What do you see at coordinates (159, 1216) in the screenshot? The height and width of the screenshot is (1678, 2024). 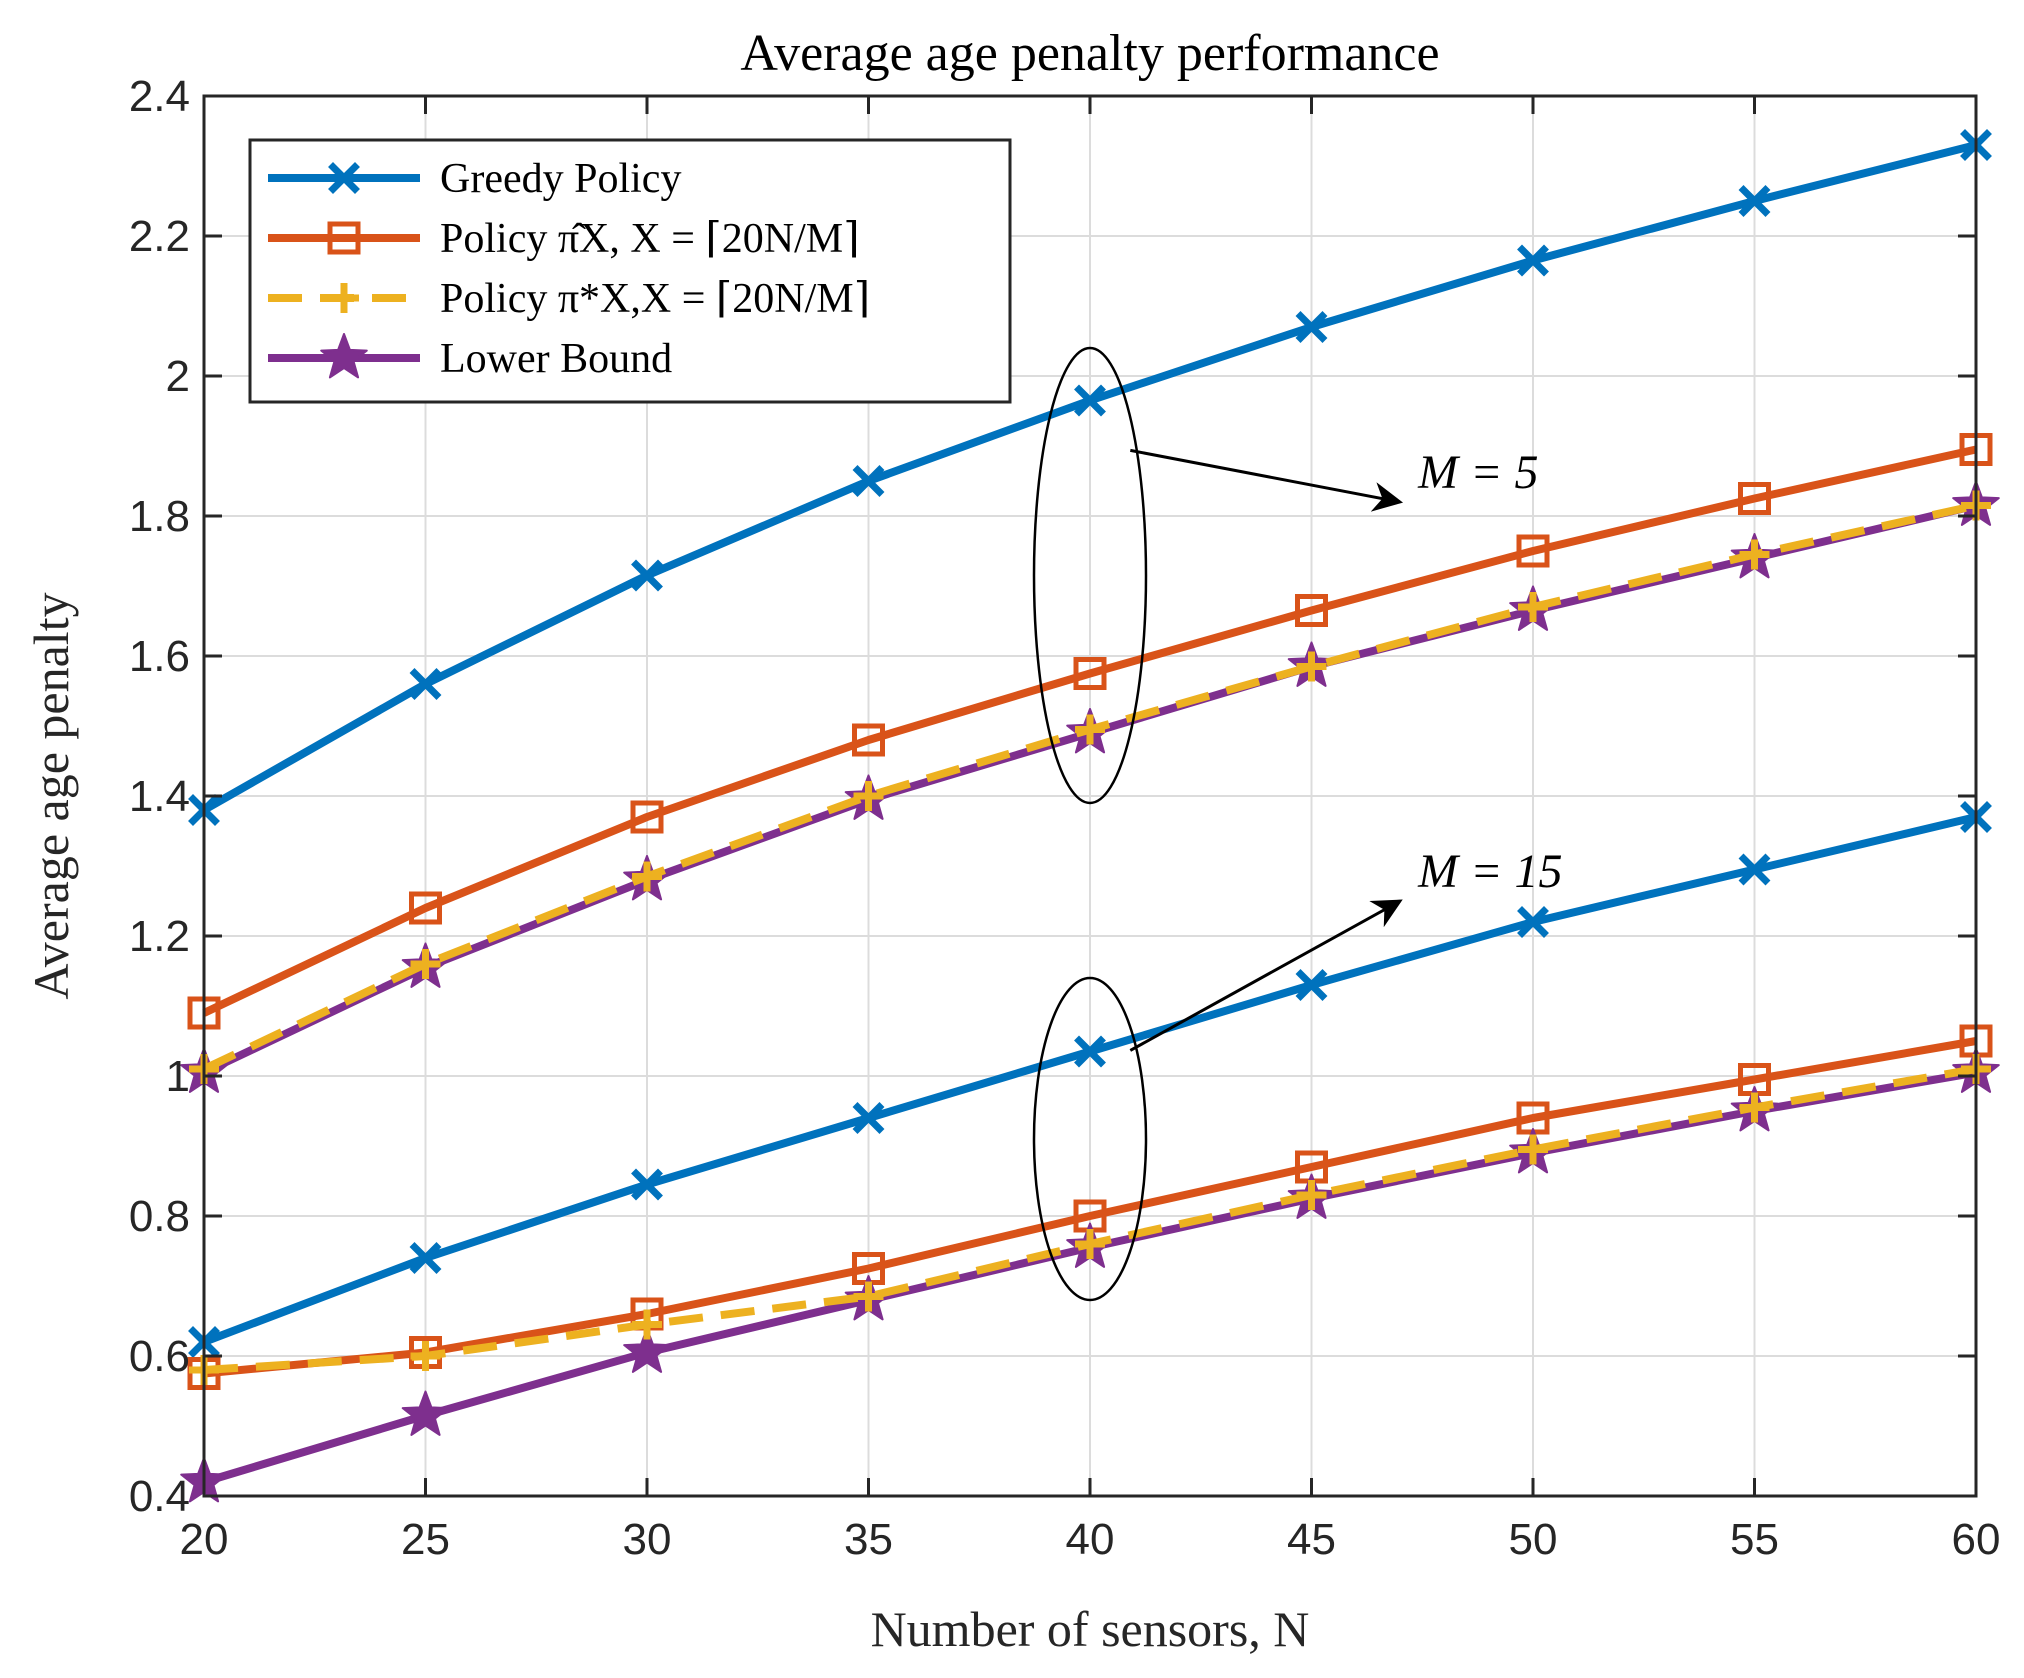 I see `y-tick-label: 0.8` at bounding box center [159, 1216].